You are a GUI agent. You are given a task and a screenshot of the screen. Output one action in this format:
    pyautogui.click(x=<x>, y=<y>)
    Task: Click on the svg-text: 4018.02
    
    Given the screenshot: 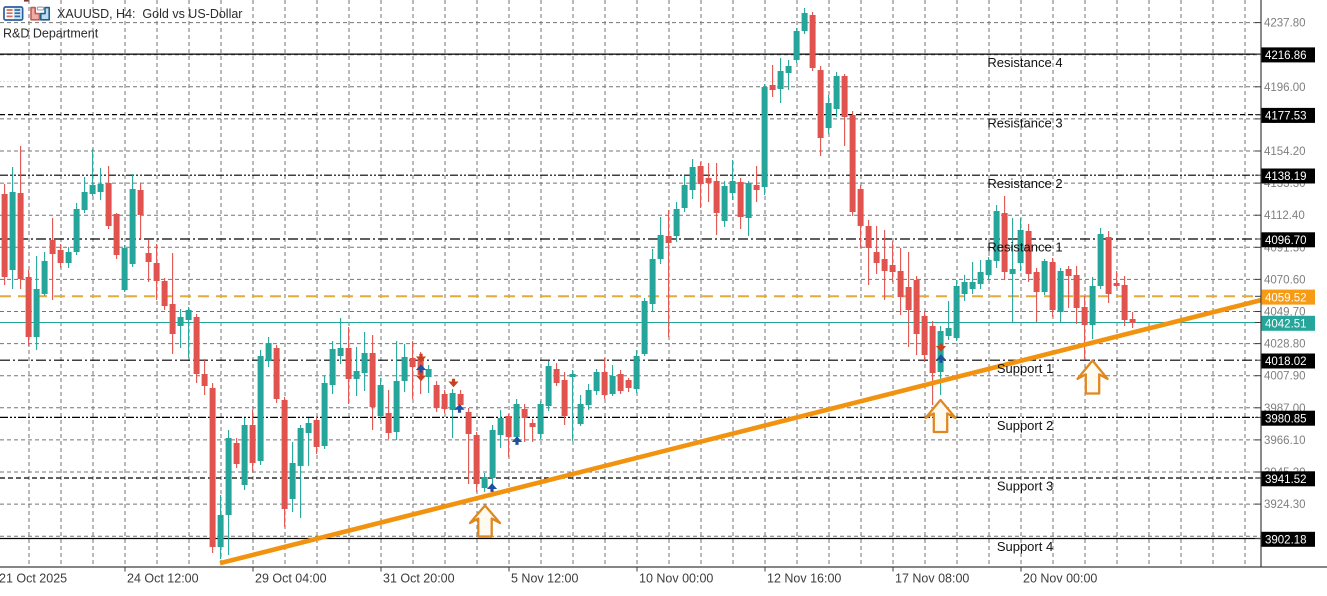 What is the action you would take?
    pyautogui.click(x=1286, y=362)
    